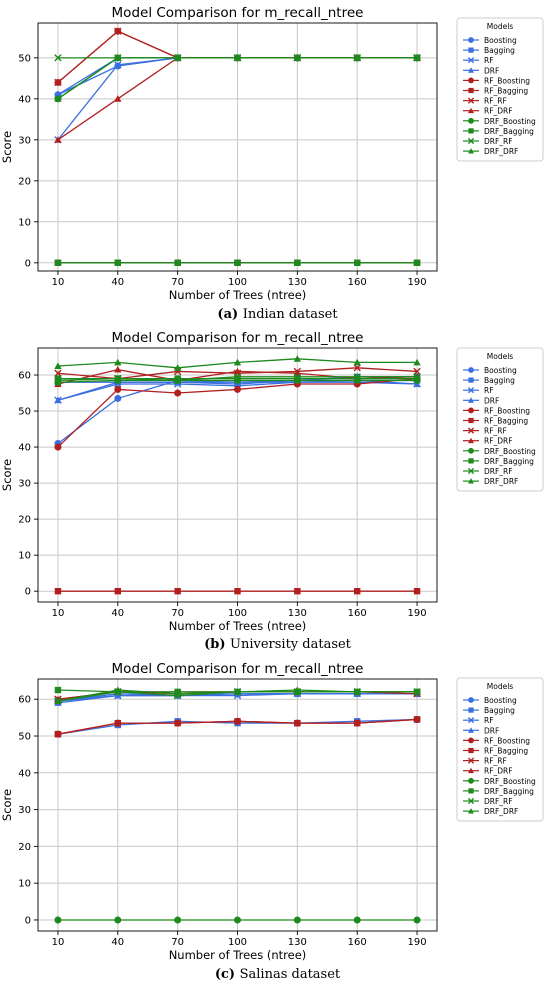 This screenshot has width=550, height=989. Describe the element at coordinates (237, 727) in the screenshot. I see `series-rf-bagging` at that location.